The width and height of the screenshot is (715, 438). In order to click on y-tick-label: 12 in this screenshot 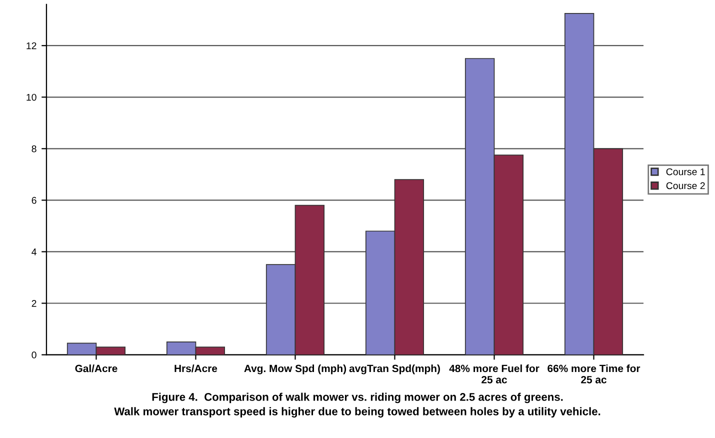, I will do `click(31, 46)`.